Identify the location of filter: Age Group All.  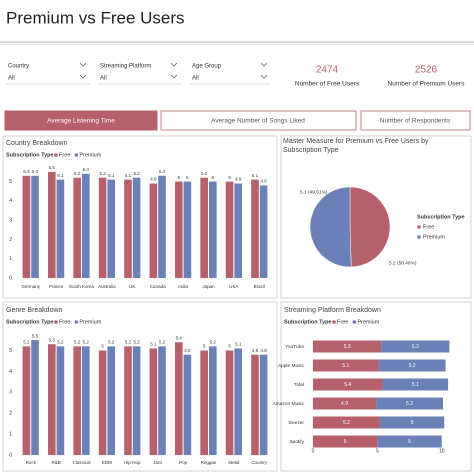
(230, 73).